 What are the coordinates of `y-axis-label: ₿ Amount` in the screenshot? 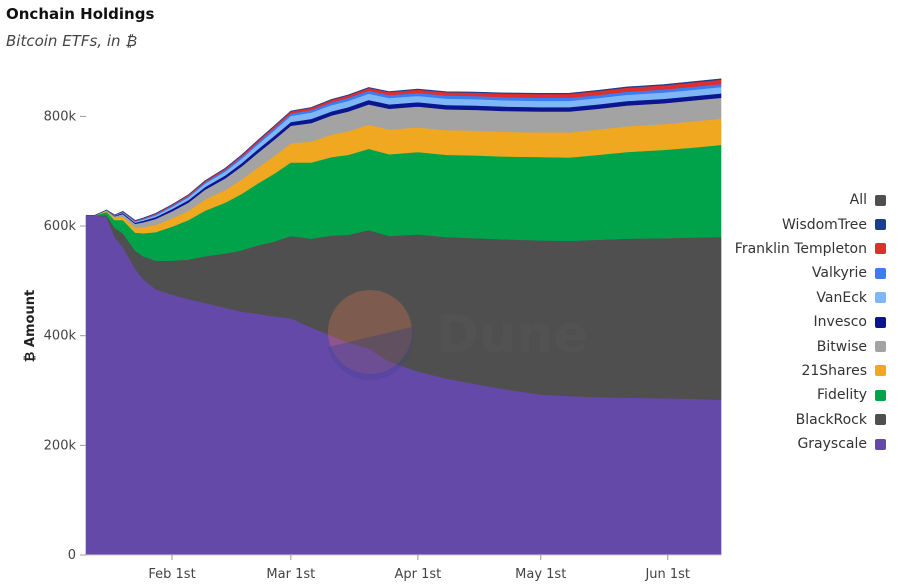 It's located at (30, 326).